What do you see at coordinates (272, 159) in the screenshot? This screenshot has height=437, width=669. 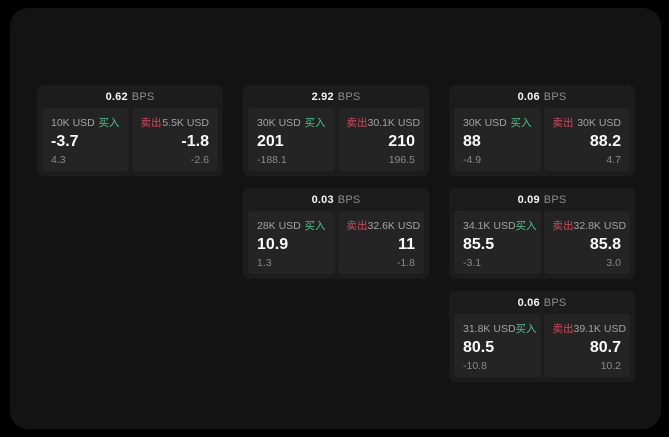 I see `buy-delta: -188.1` at bounding box center [272, 159].